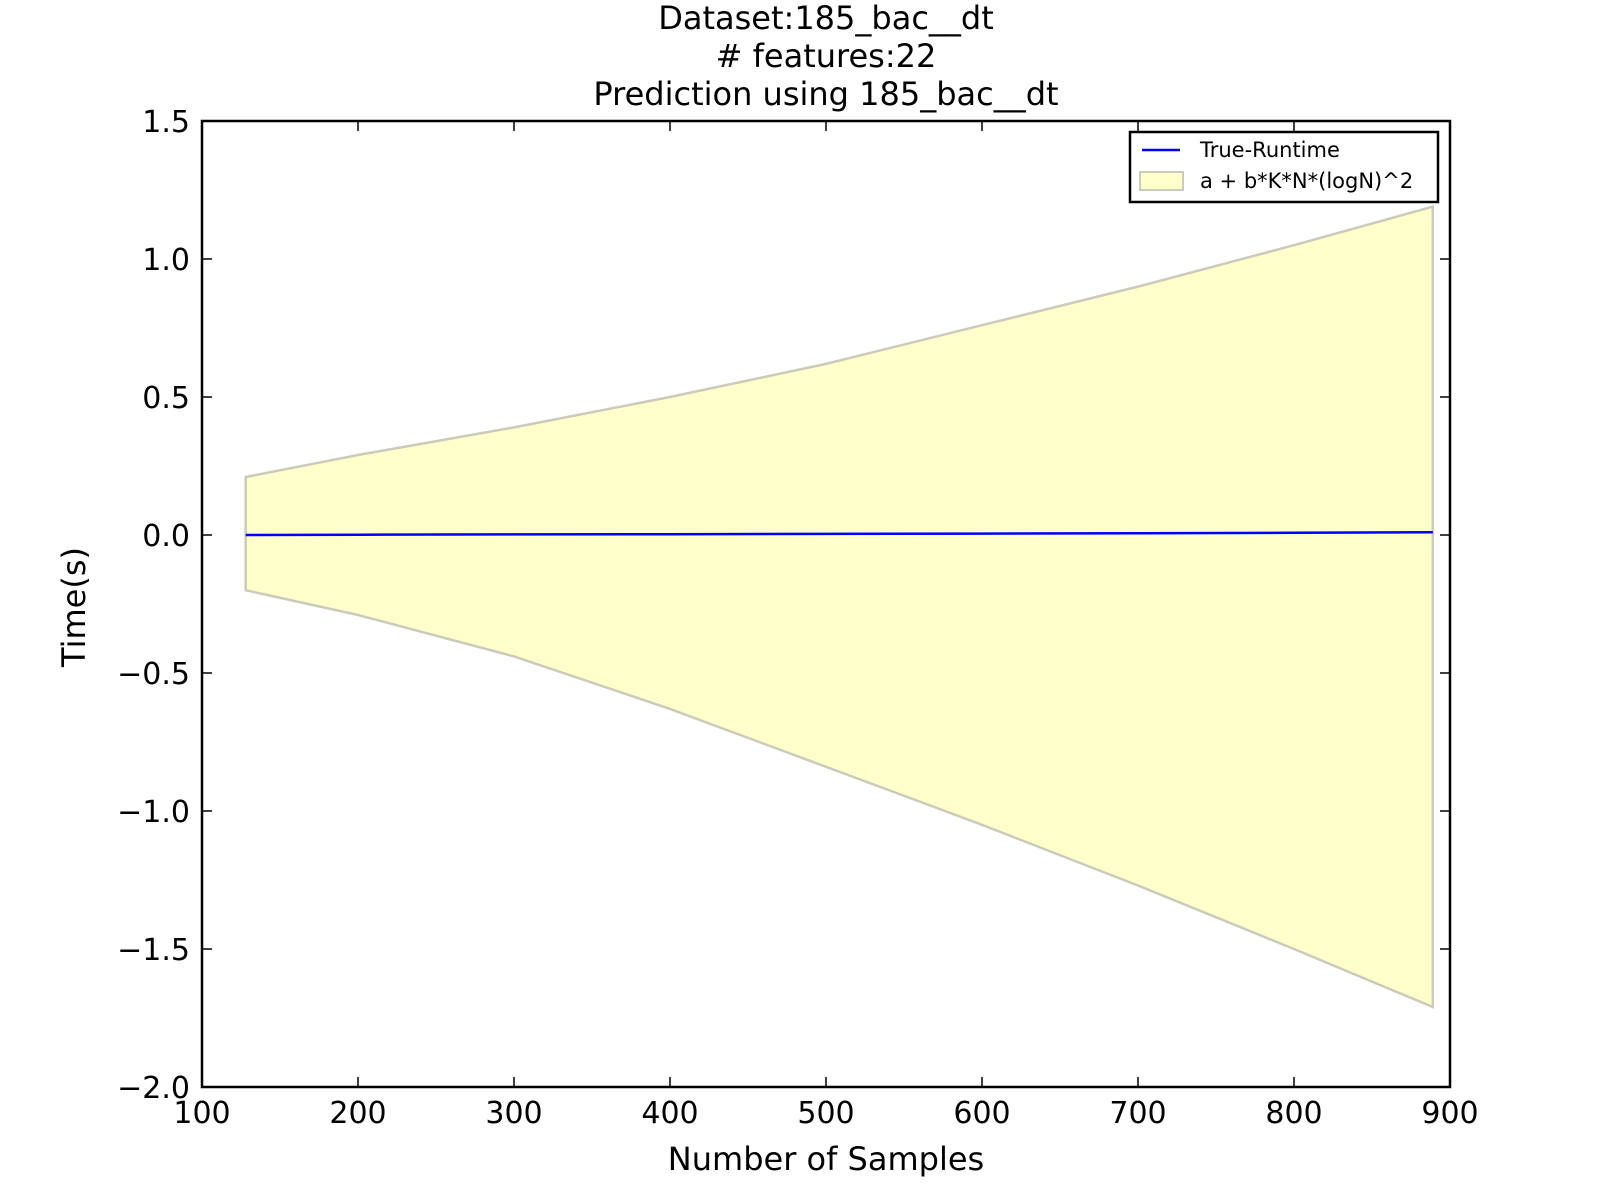 This screenshot has height=1204, width=1600. What do you see at coordinates (201, 1113) in the screenshot?
I see `x-tick-label: 100` at bounding box center [201, 1113].